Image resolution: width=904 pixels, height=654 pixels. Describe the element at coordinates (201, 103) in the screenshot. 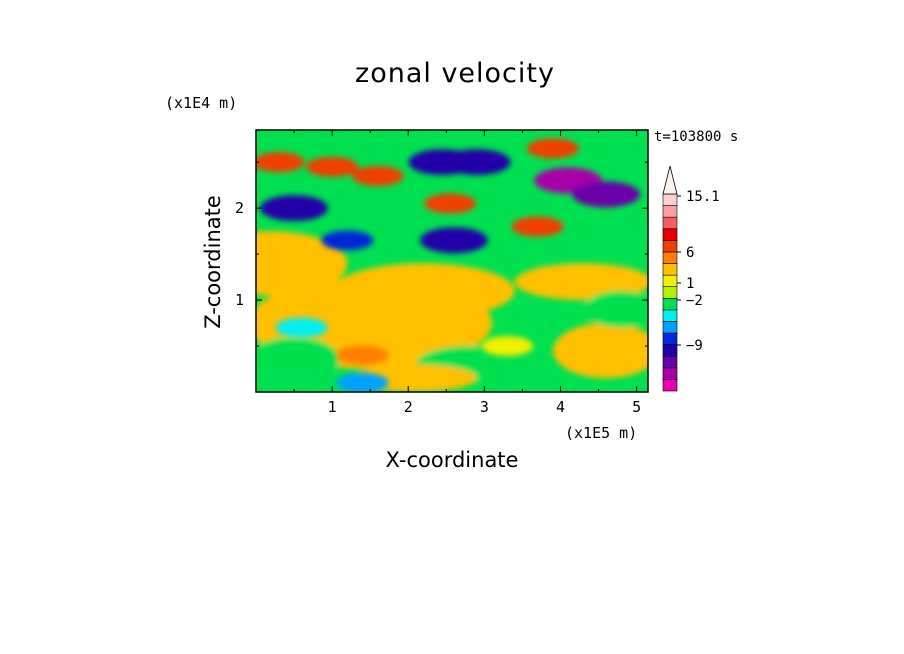

I see `y-unit-label: (x1E4 m)` at that location.